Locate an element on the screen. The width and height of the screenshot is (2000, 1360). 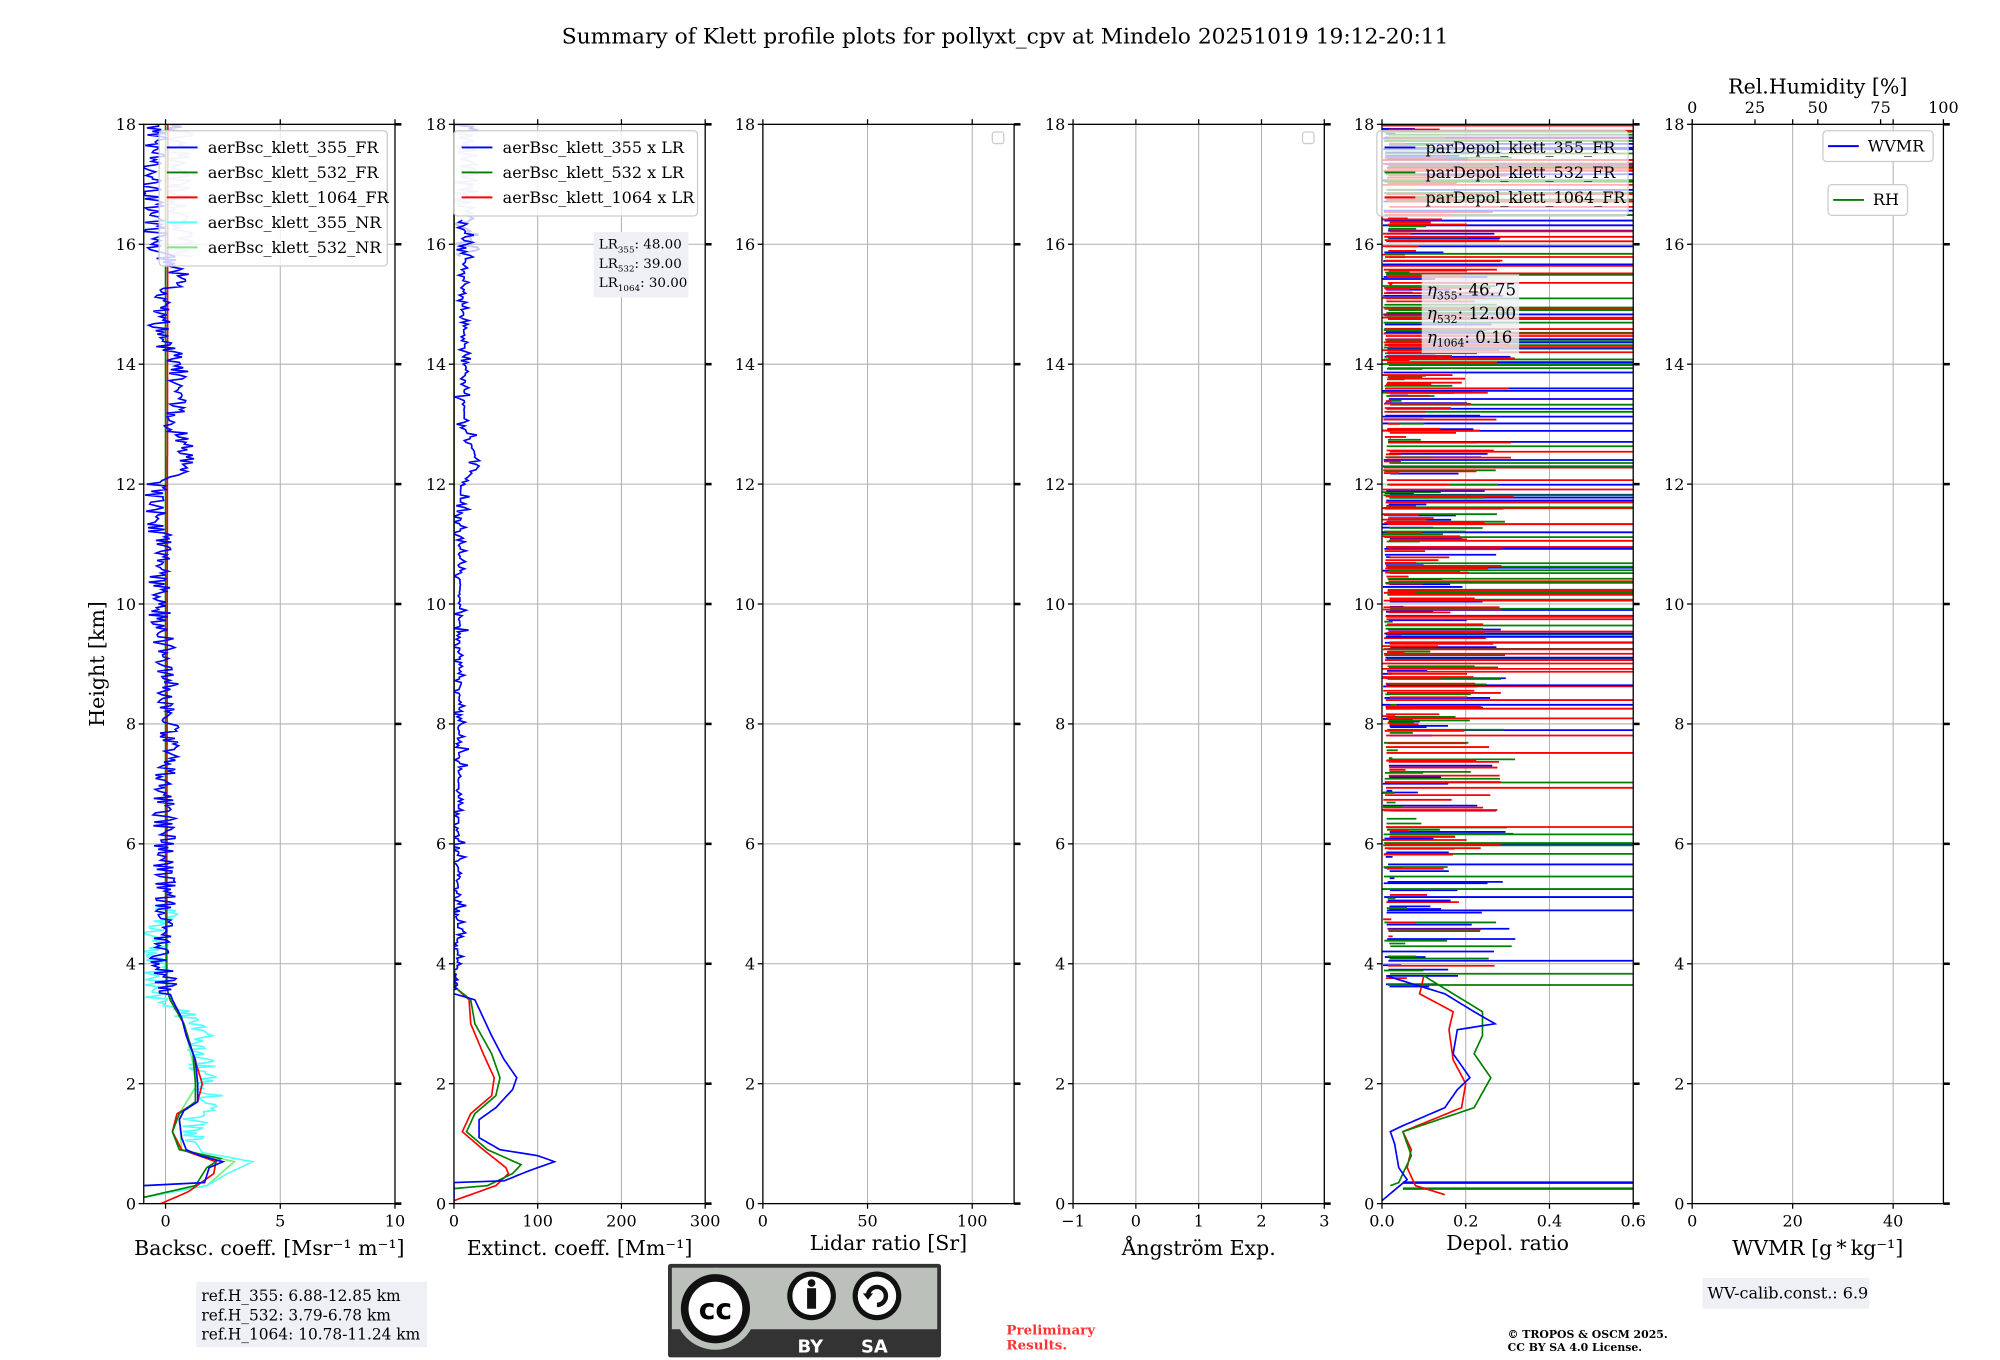
y-tick-label: 10 is located at coordinates (745, 604).